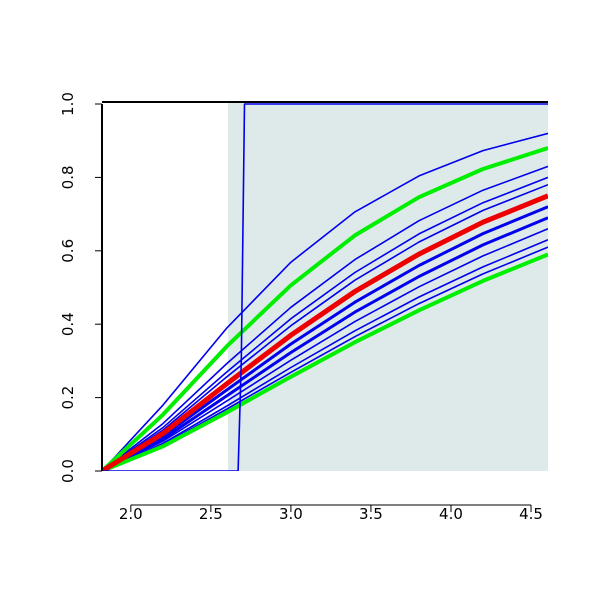 The width and height of the screenshot is (600, 600). Describe the element at coordinates (451, 514) in the screenshot. I see `x-tick-label: 4.0` at that location.